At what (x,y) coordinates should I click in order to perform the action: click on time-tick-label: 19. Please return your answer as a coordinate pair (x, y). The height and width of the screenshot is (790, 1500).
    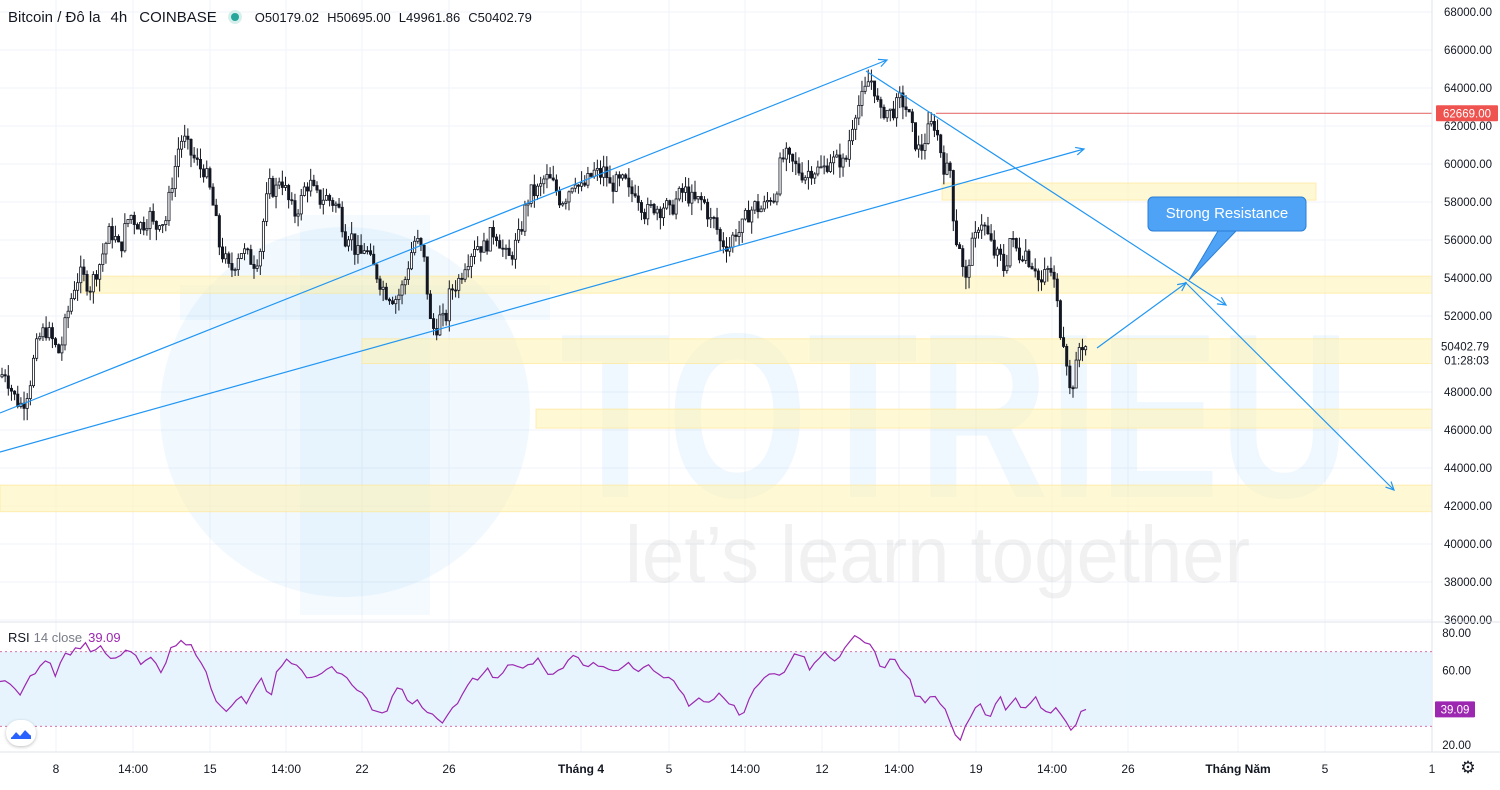
    Looking at the image, I should click on (976, 769).